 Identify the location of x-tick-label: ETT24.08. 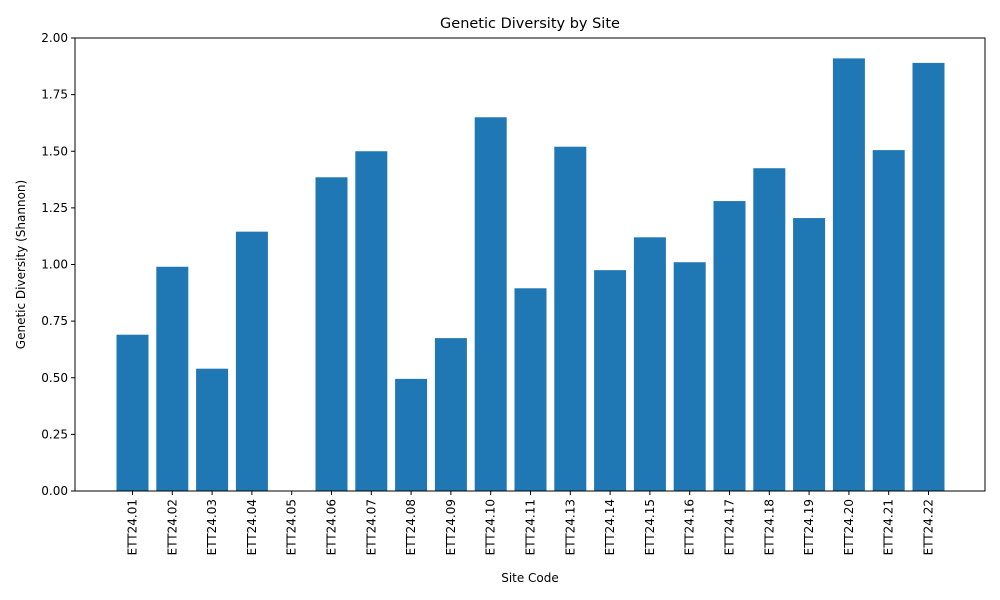
(411, 527).